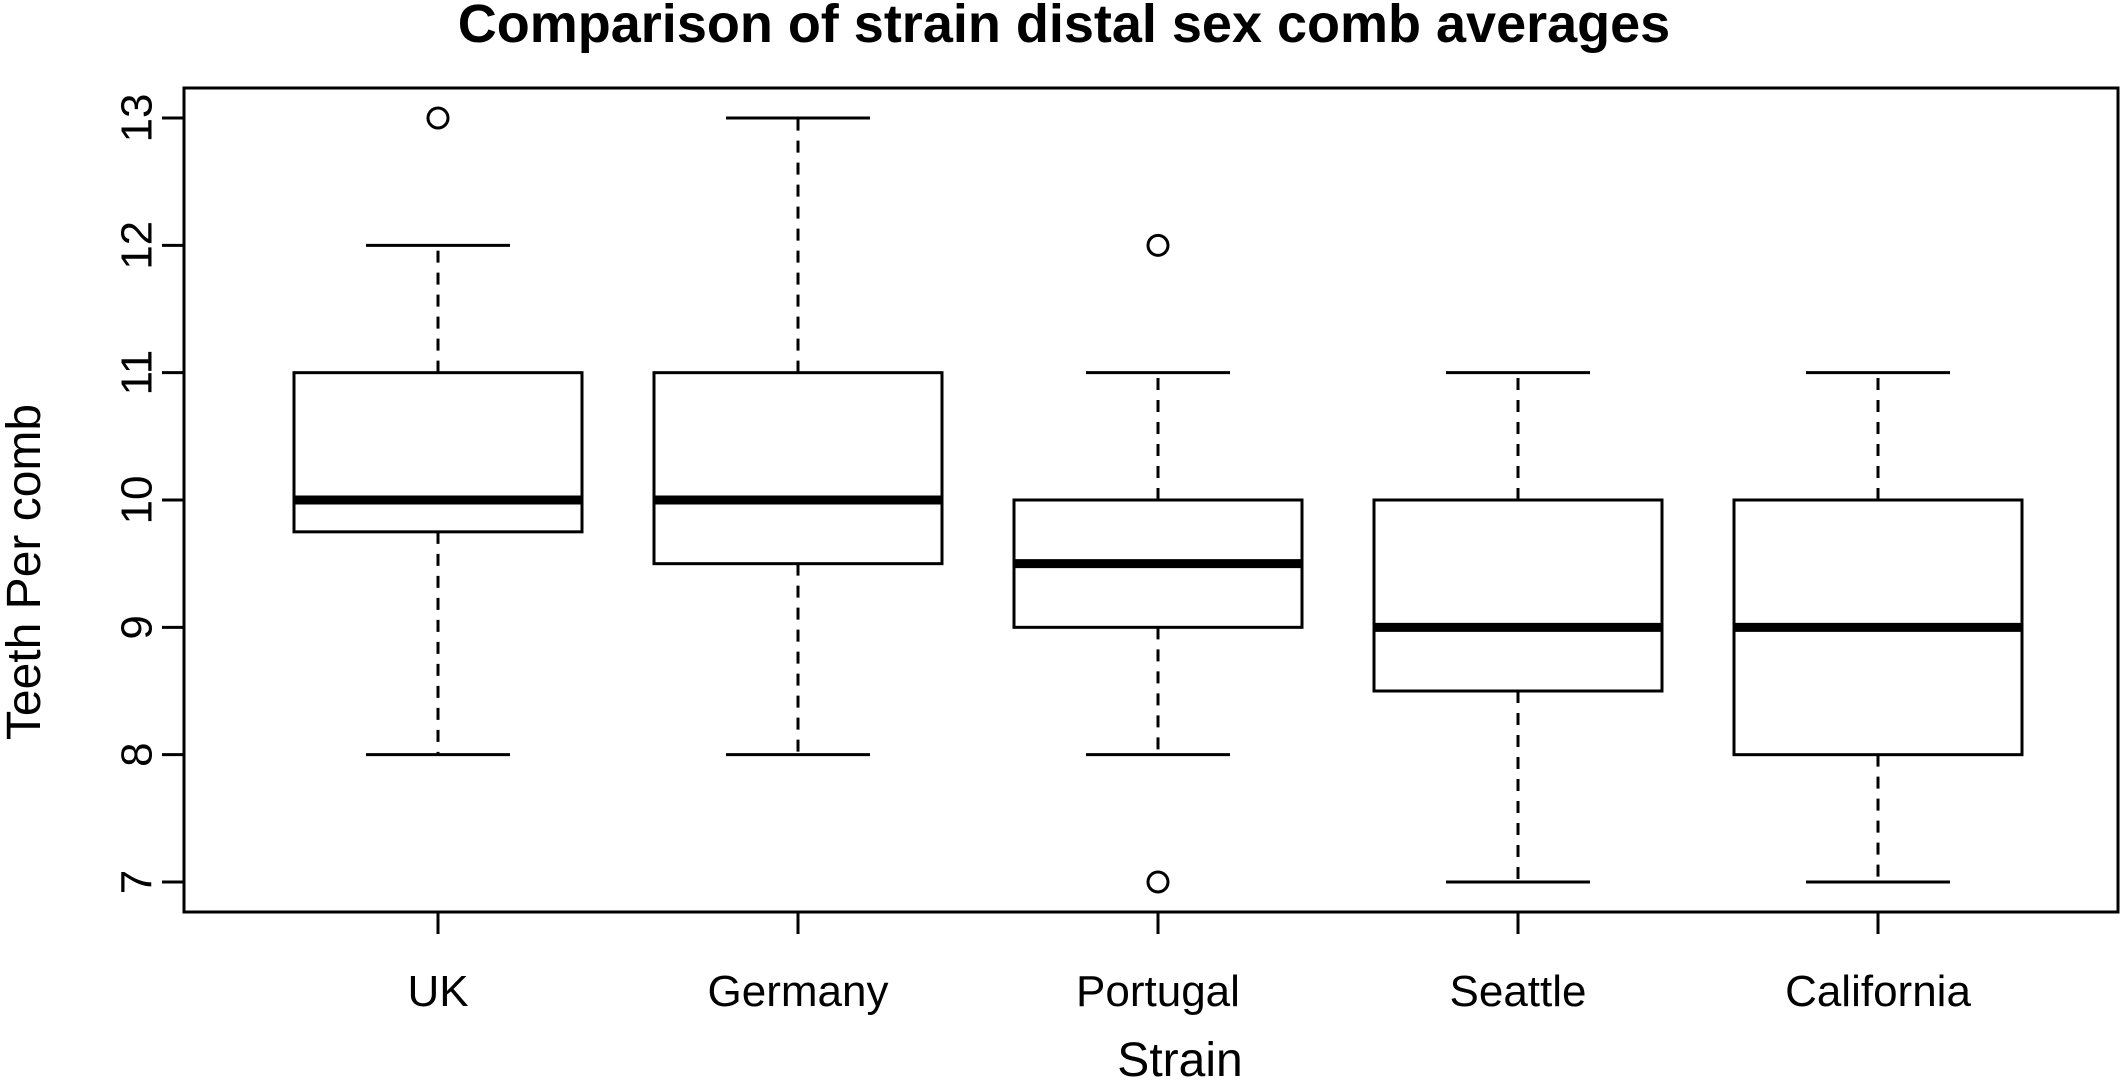  I want to click on x-tick-label: Portugal, so click(1158, 991).